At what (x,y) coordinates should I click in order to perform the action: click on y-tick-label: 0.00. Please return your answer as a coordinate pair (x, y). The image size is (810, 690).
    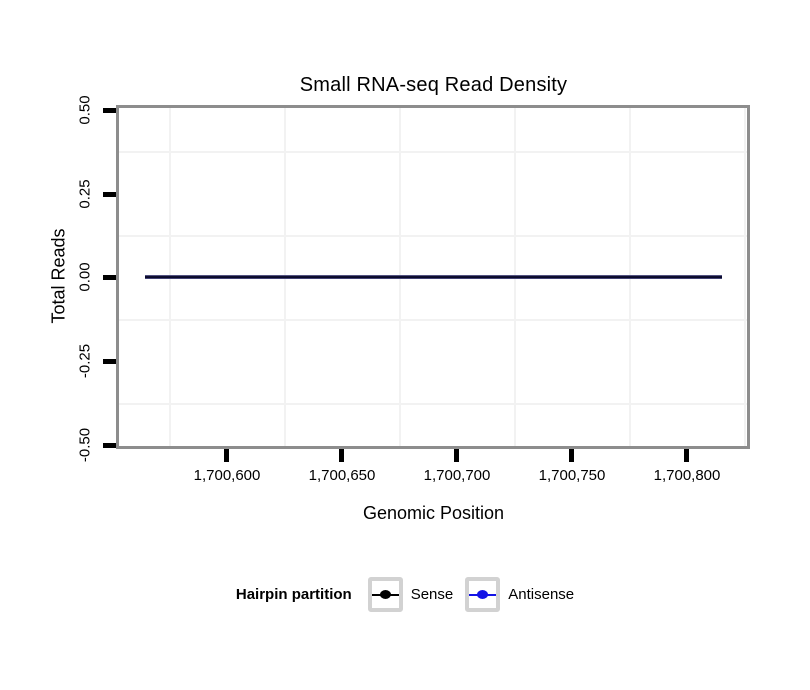
    Looking at the image, I should click on (85, 277).